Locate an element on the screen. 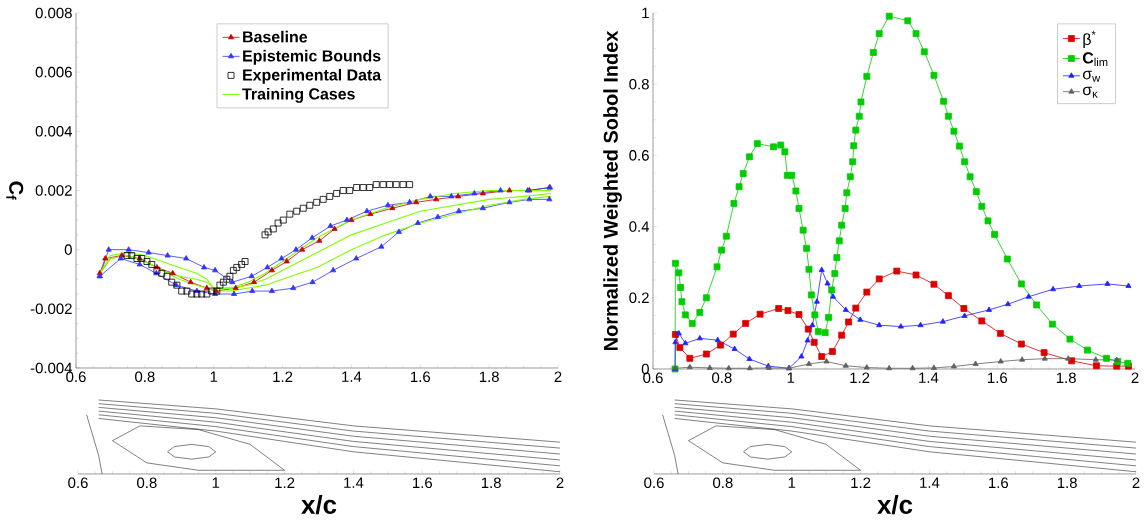 The width and height of the screenshot is (1148, 529). y-tick-label: 0.006 is located at coordinates (53, 72).